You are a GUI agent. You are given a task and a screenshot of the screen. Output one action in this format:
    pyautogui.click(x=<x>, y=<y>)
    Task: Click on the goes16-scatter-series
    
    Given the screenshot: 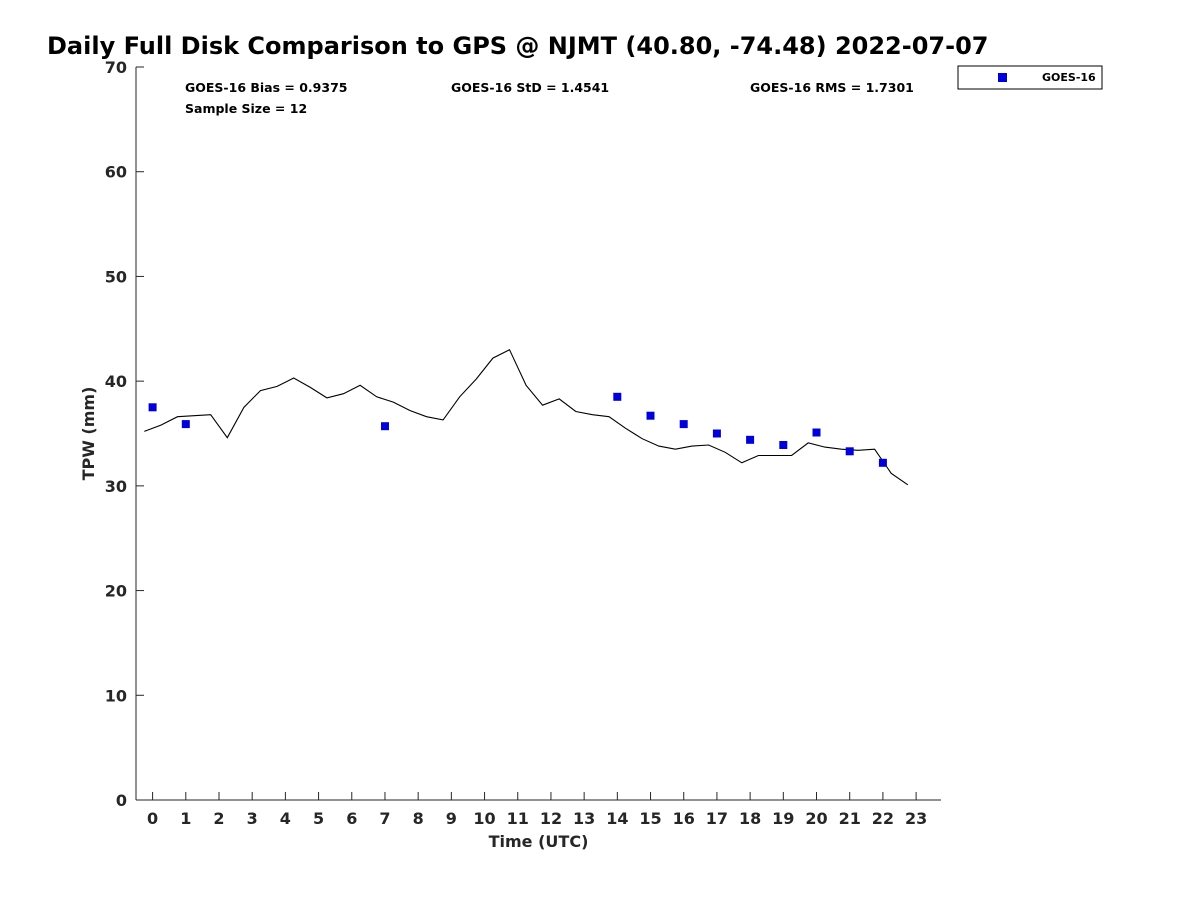 What is the action you would take?
    pyautogui.click(x=517, y=429)
    